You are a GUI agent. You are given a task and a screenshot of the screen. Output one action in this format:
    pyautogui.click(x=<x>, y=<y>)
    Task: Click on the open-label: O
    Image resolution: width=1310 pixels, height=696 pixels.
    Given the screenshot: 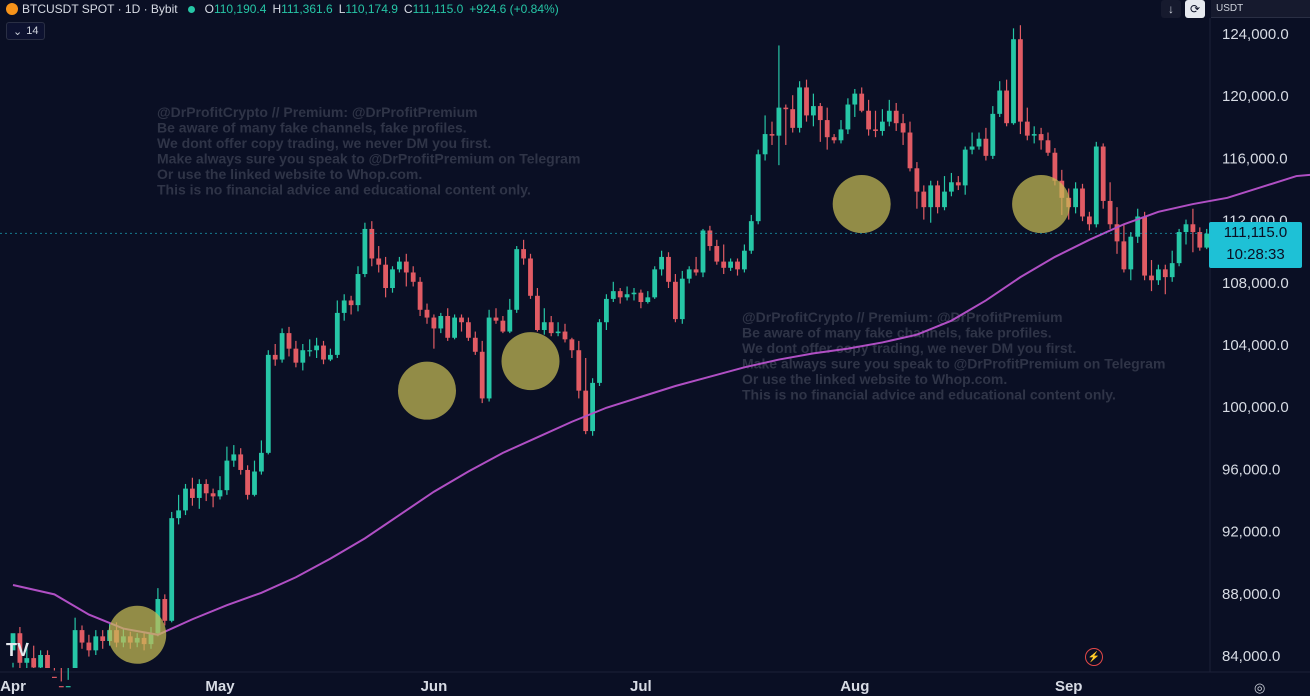 What is the action you would take?
    pyautogui.click(x=209, y=9)
    